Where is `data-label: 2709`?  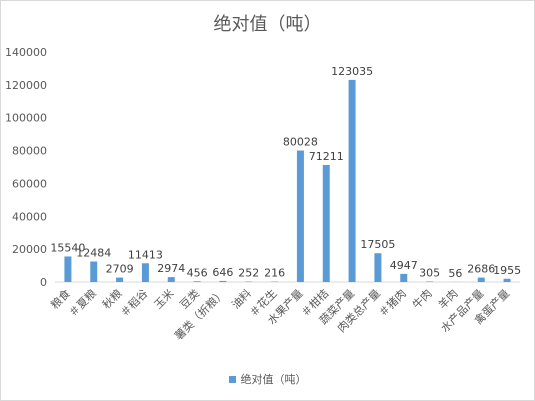 data-label: 2709 is located at coordinates (120, 269).